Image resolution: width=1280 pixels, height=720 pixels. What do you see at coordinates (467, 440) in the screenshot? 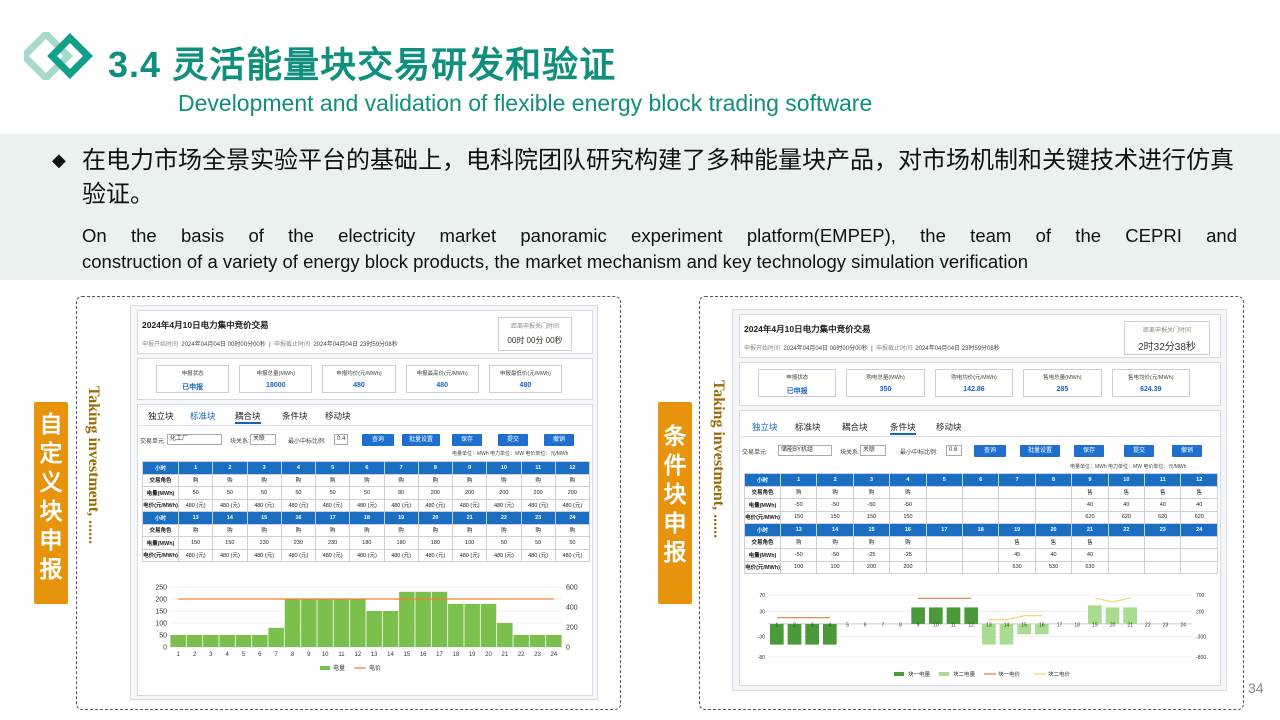
I see `left-save-button: 保存` at bounding box center [467, 440].